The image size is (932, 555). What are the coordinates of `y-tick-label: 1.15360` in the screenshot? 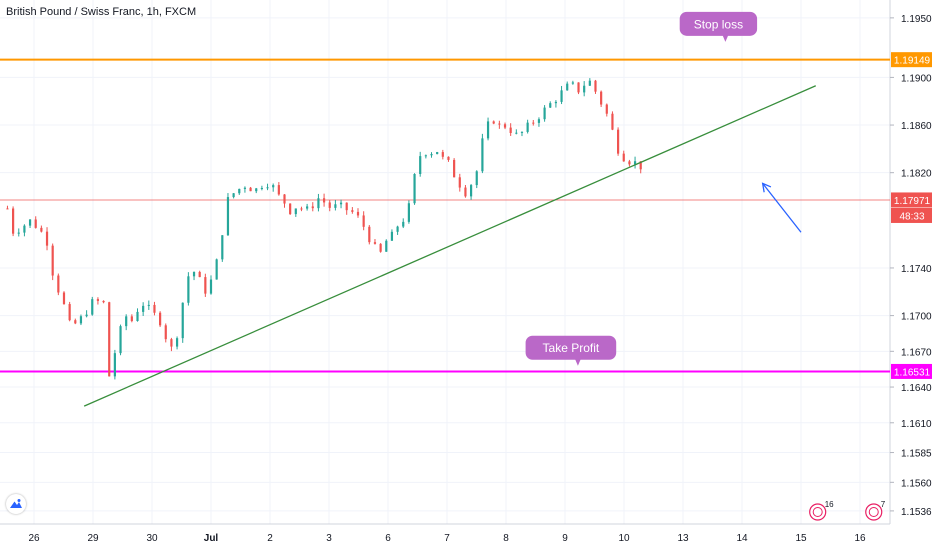 It's located at (916, 512).